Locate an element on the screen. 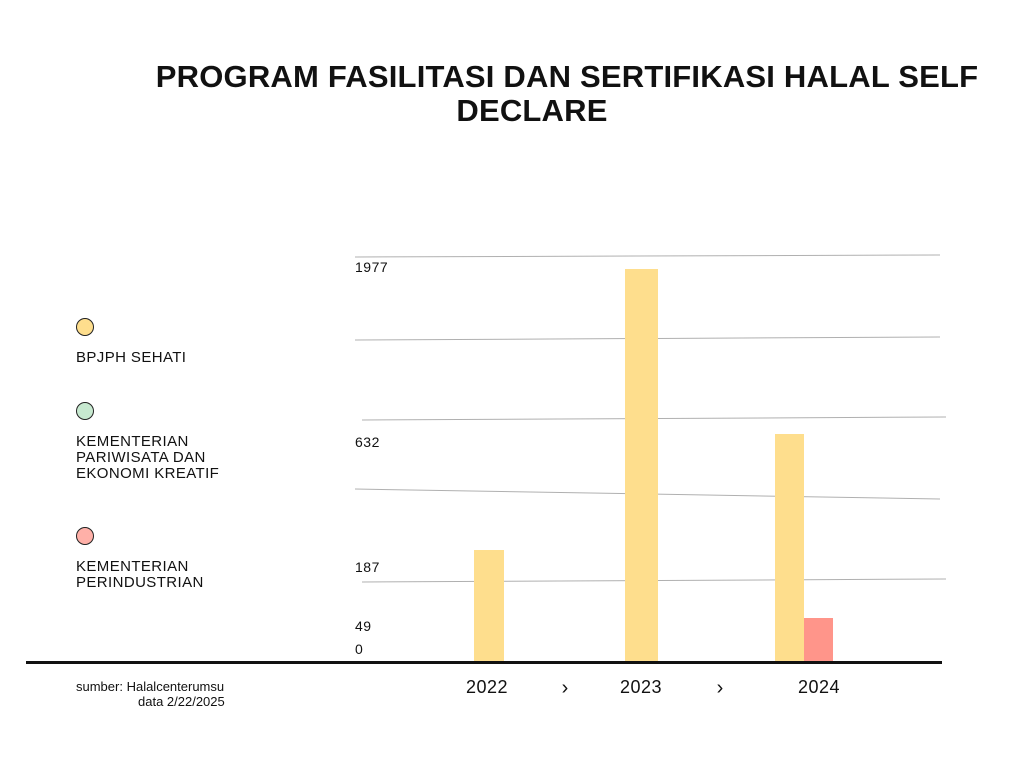 The height and width of the screenshot is (768, 1024). x-axis-categories: 2022 2023 2024 › › is located at coordinates (653, 688).